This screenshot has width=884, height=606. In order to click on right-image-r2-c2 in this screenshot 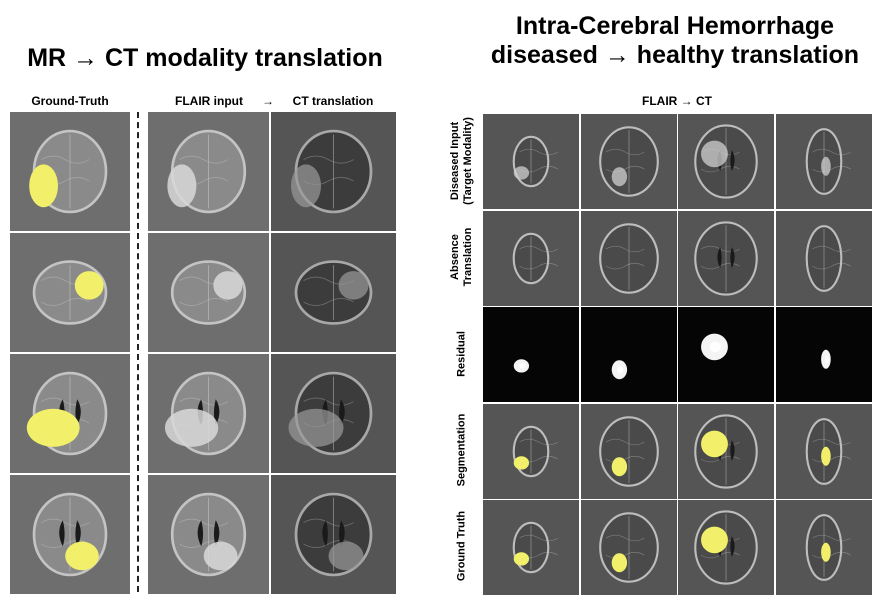, I will do `click(628, 258)`.